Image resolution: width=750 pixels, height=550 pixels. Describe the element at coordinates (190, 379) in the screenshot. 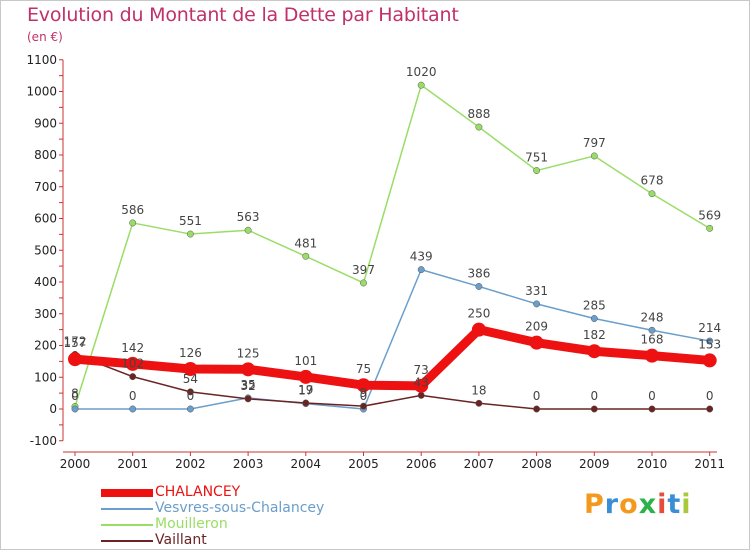

I see `data-label: 54` at that location.